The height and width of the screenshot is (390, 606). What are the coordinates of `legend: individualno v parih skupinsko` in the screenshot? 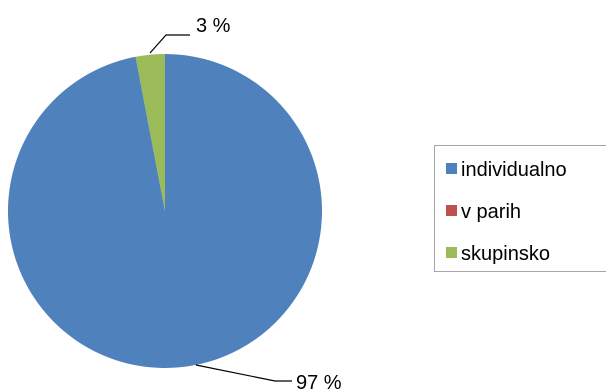 It's located at (520, 208).